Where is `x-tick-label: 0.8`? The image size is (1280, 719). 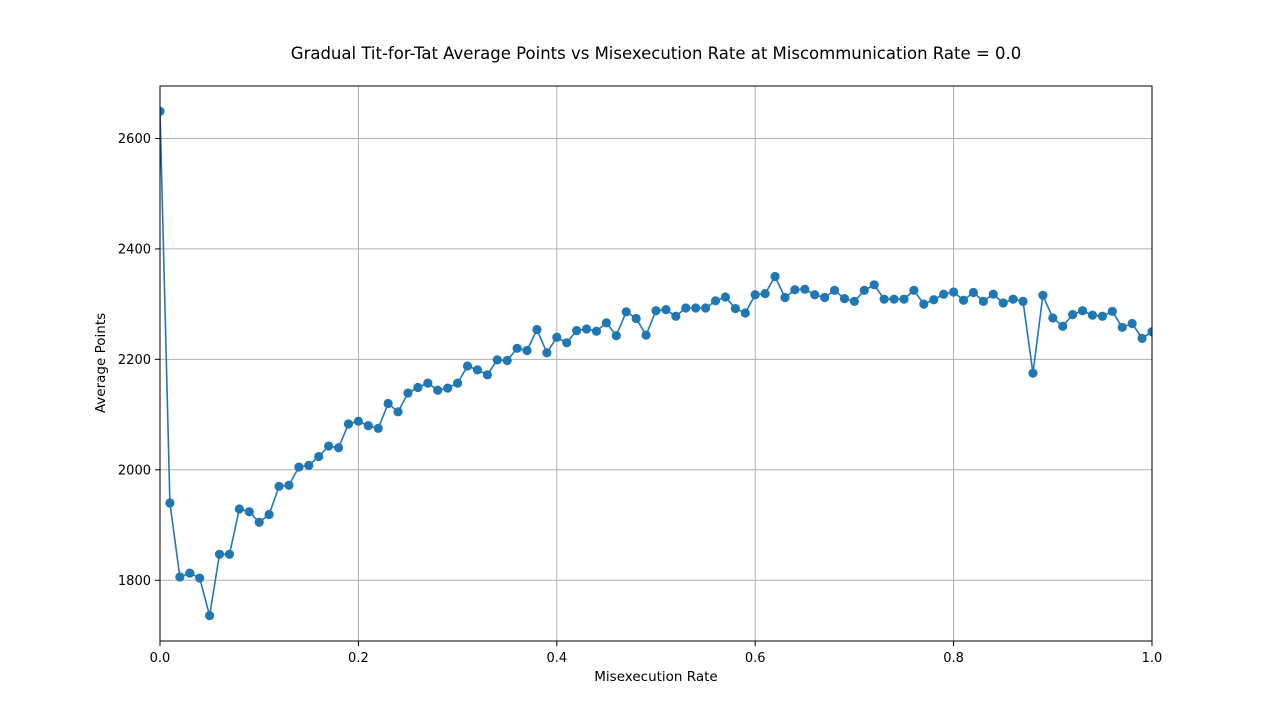
x-tick-label: 0.8 is located at coordinates (953, 658).